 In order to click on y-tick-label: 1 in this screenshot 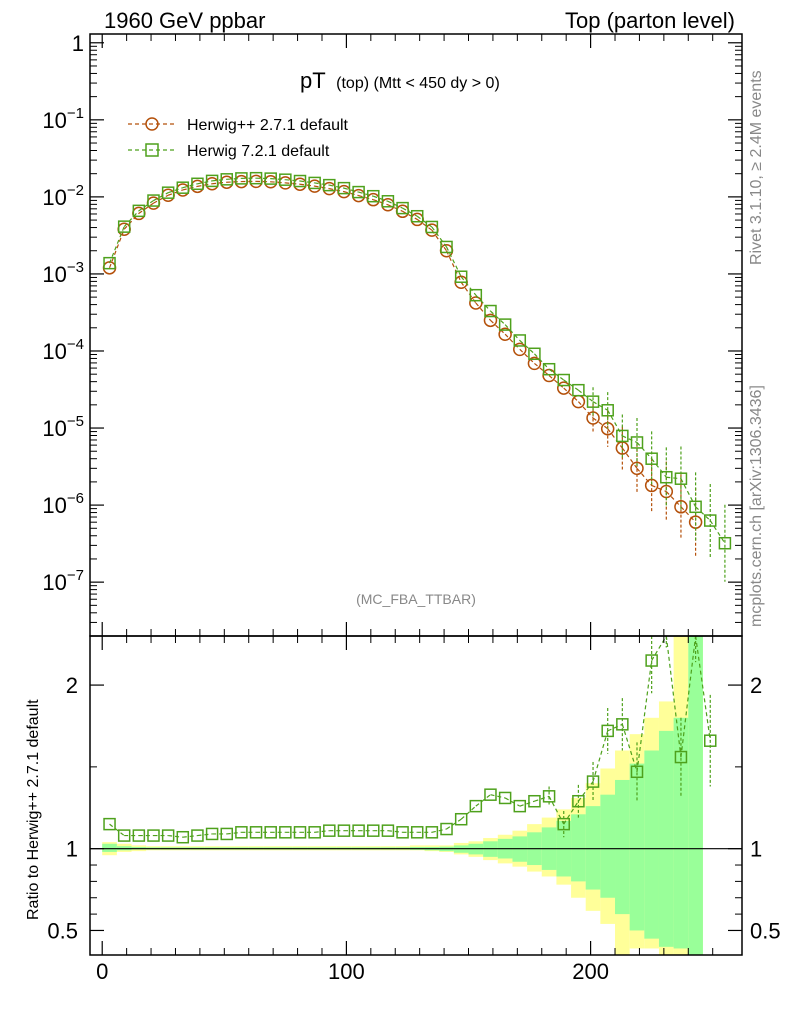, I will do `click(78, 43)`.